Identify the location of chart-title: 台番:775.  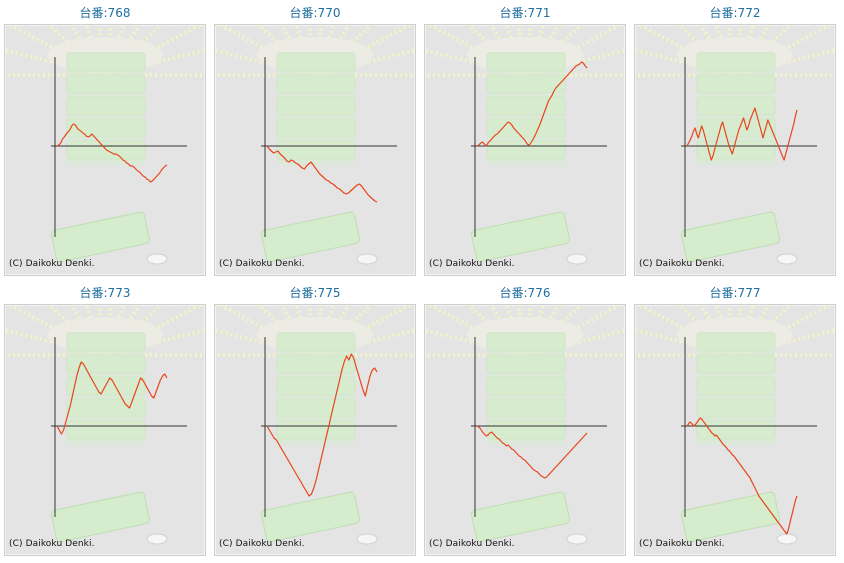
(315, 293).